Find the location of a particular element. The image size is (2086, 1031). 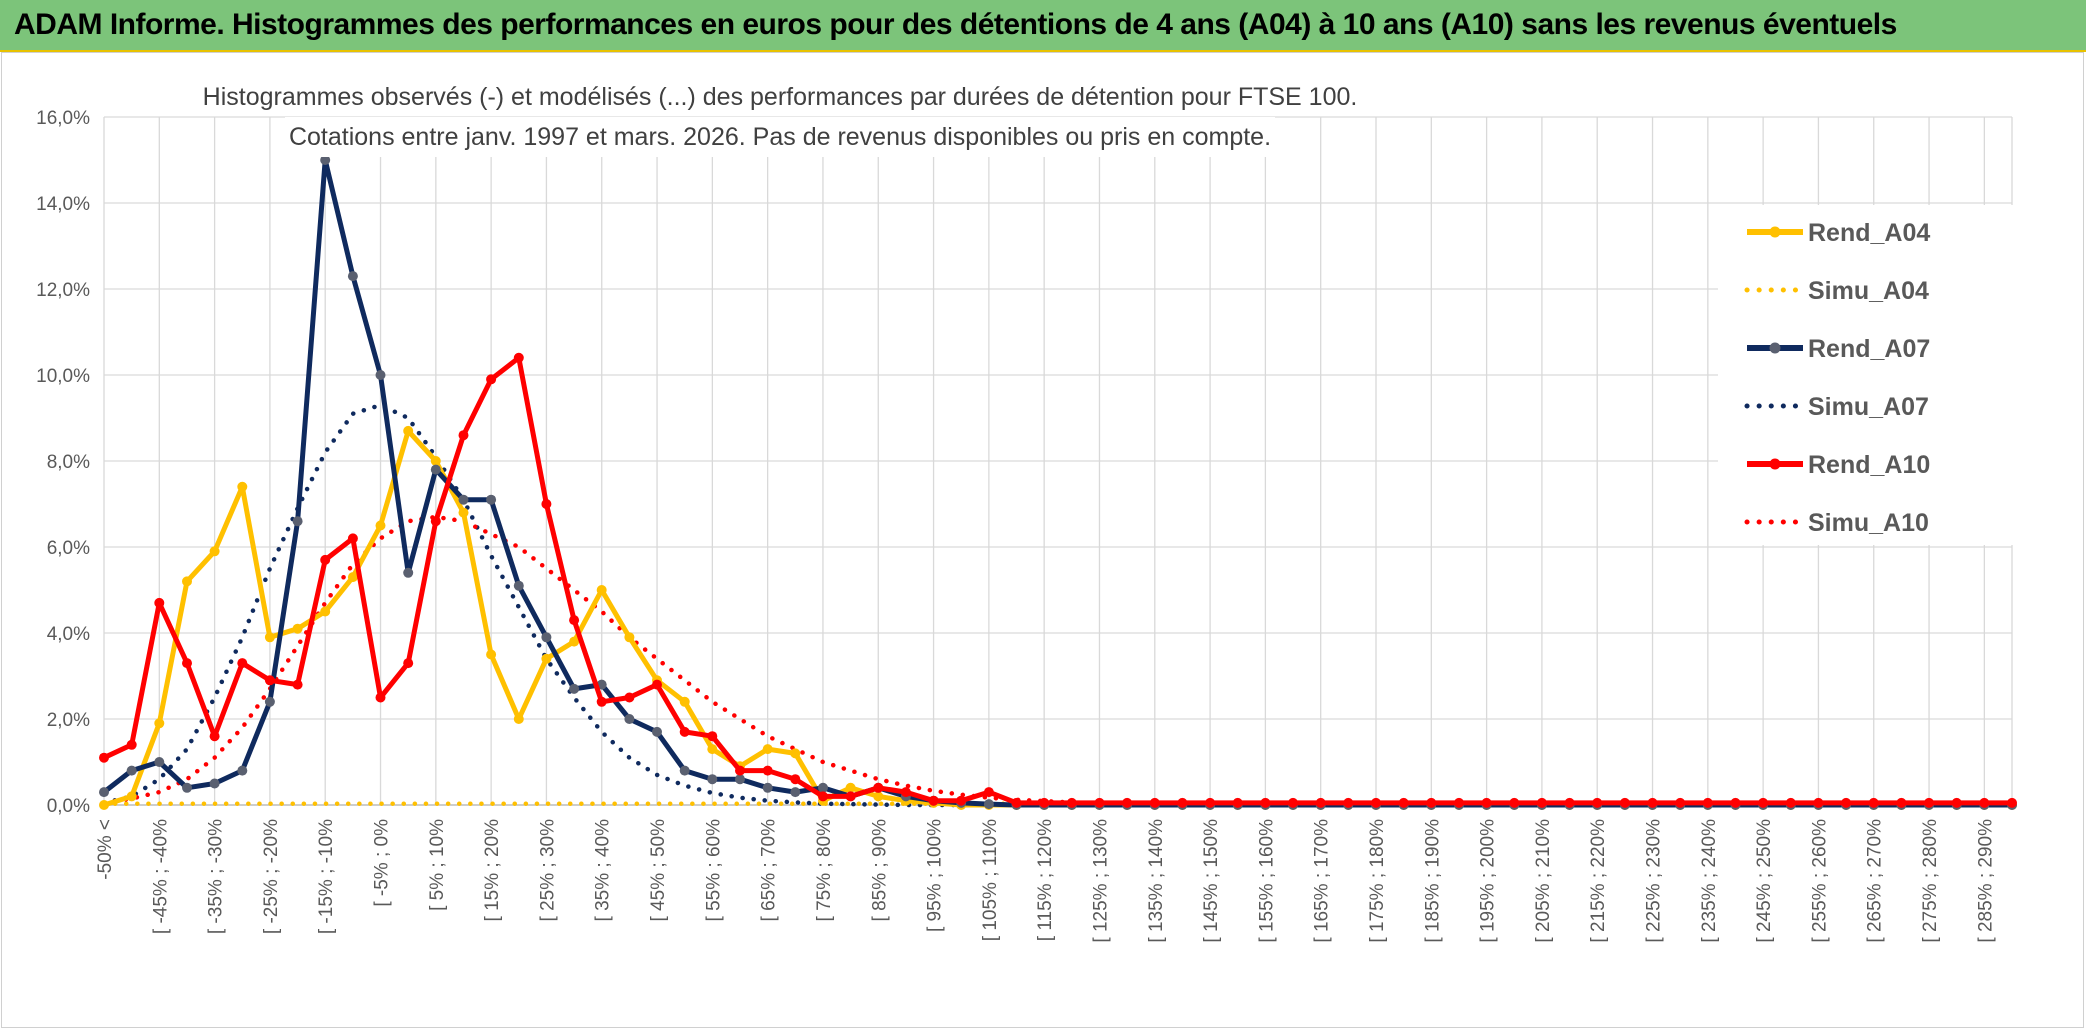

x-tick-label: [ 225% ; 230% is located at coordinates (1654, 881).